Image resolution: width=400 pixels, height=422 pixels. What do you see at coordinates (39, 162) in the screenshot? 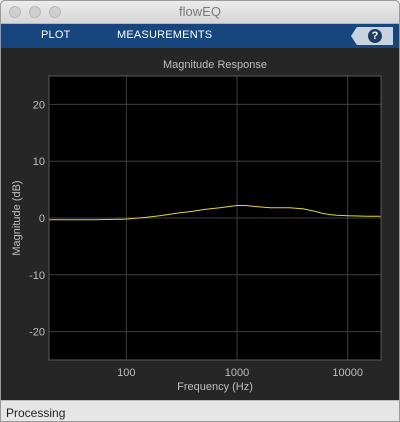
I see `y-tick-label: 10` at bounding box center [39, 162].